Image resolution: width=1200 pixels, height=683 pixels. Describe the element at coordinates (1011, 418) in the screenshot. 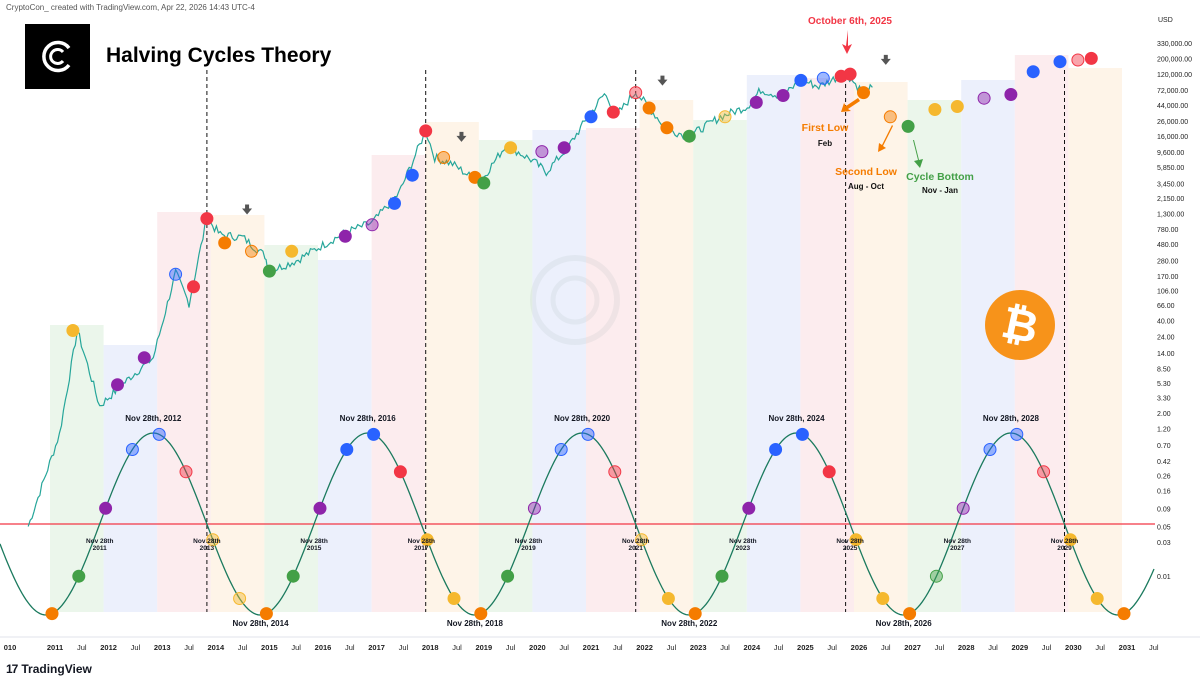

I see `wave-date-label: Nov 28th, 2028` at that location.